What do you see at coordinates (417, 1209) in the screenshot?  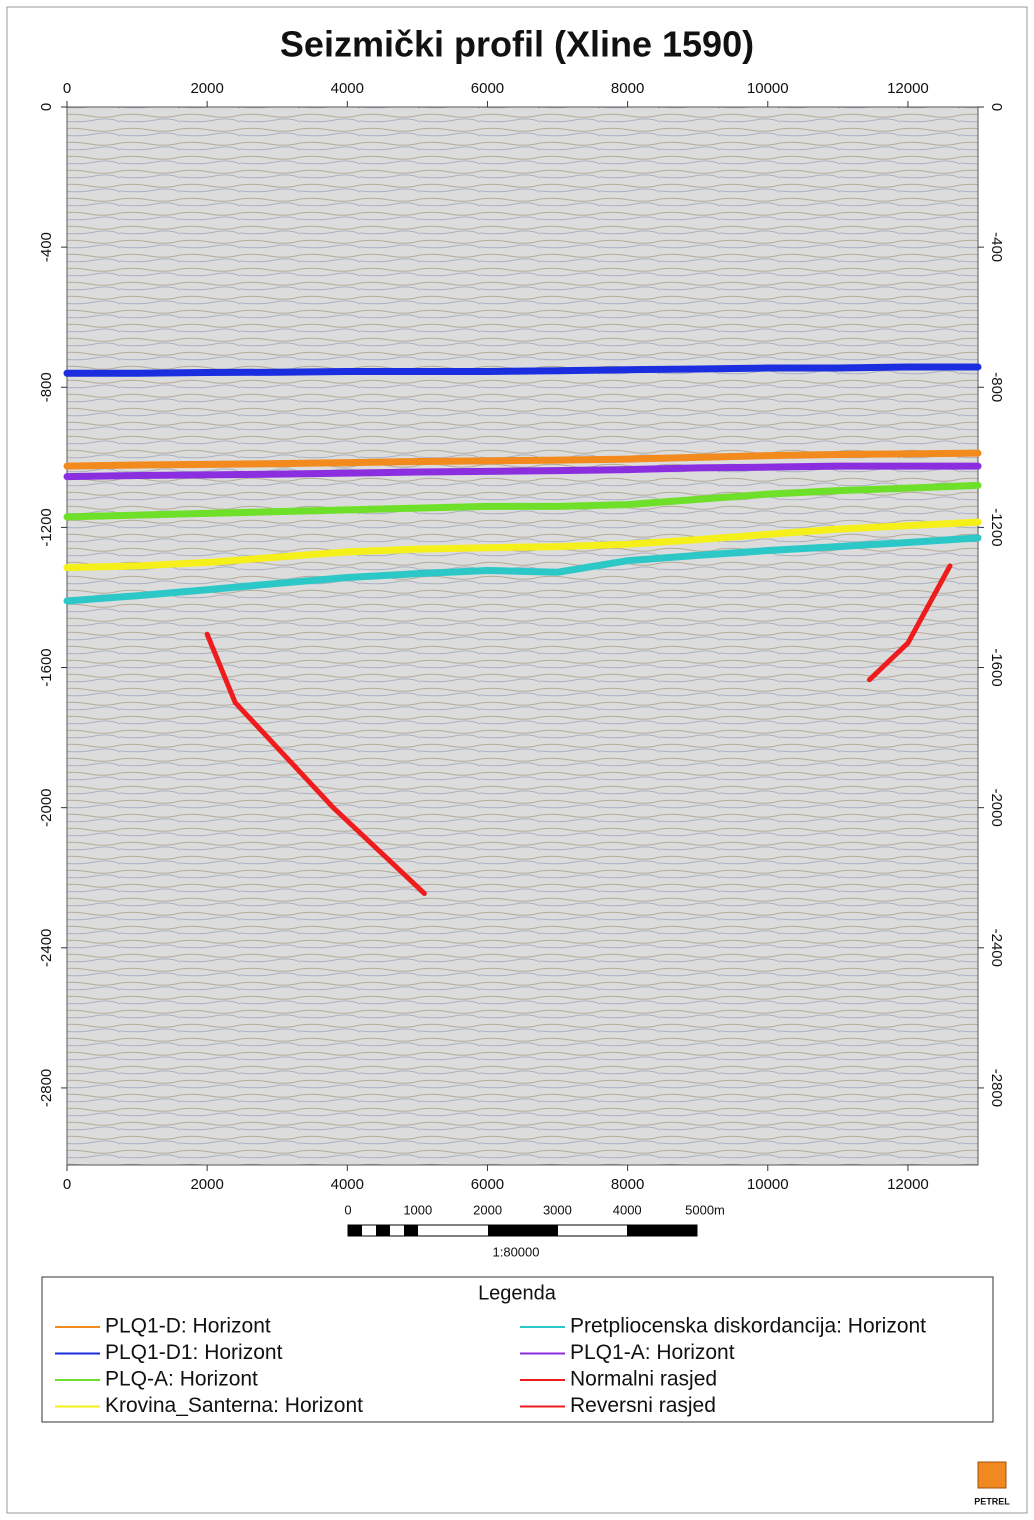 I see `scale-label: 1000` at bounding box center [417, 1209].